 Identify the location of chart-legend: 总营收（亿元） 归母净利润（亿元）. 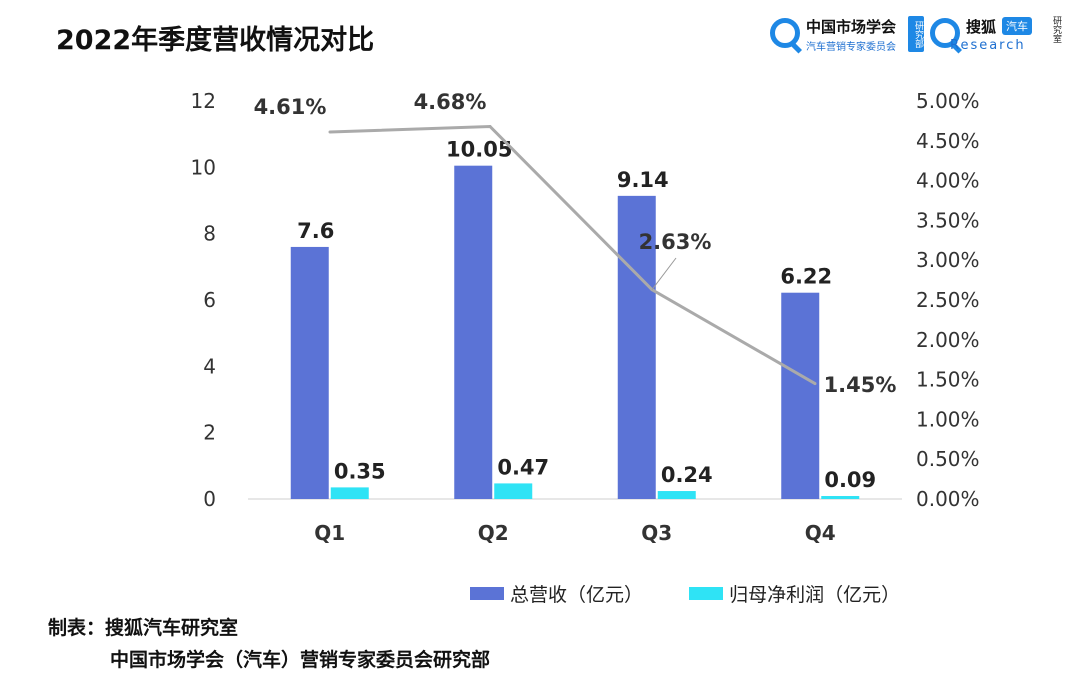
(705, 593).